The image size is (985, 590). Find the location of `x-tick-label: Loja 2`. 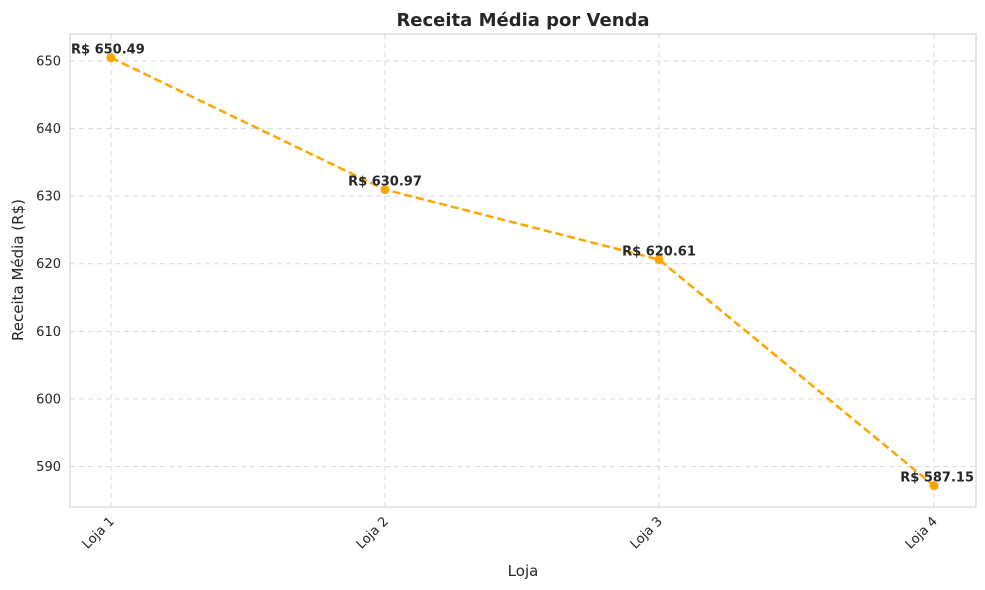

x-tick-label: Loja 2 is located at coordinates (373, 533).